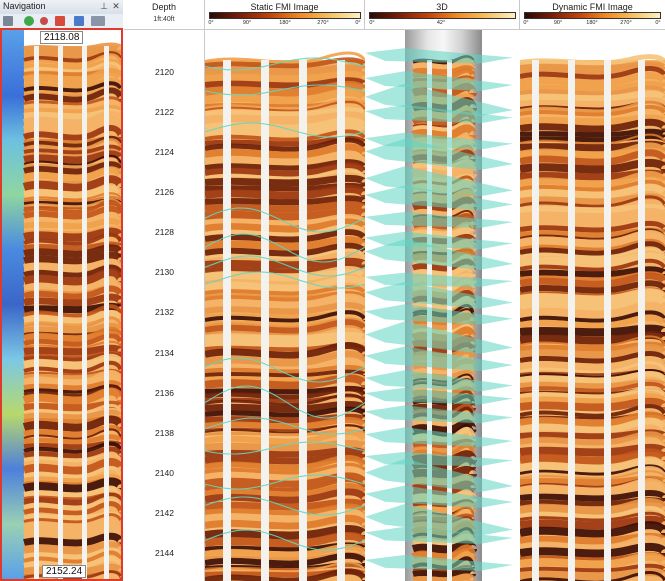 Image resolution: width=665 pixels, height=581 pixels. I want to click on depth-label: 2138, so click(164, 433).